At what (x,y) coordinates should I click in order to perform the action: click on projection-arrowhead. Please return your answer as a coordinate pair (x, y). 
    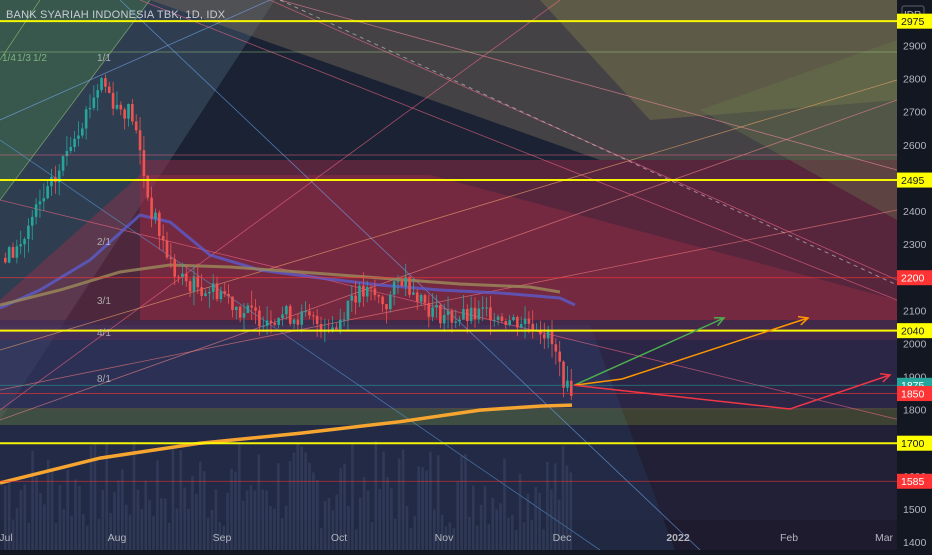
    Looking at the image, I should click on (885, 378).